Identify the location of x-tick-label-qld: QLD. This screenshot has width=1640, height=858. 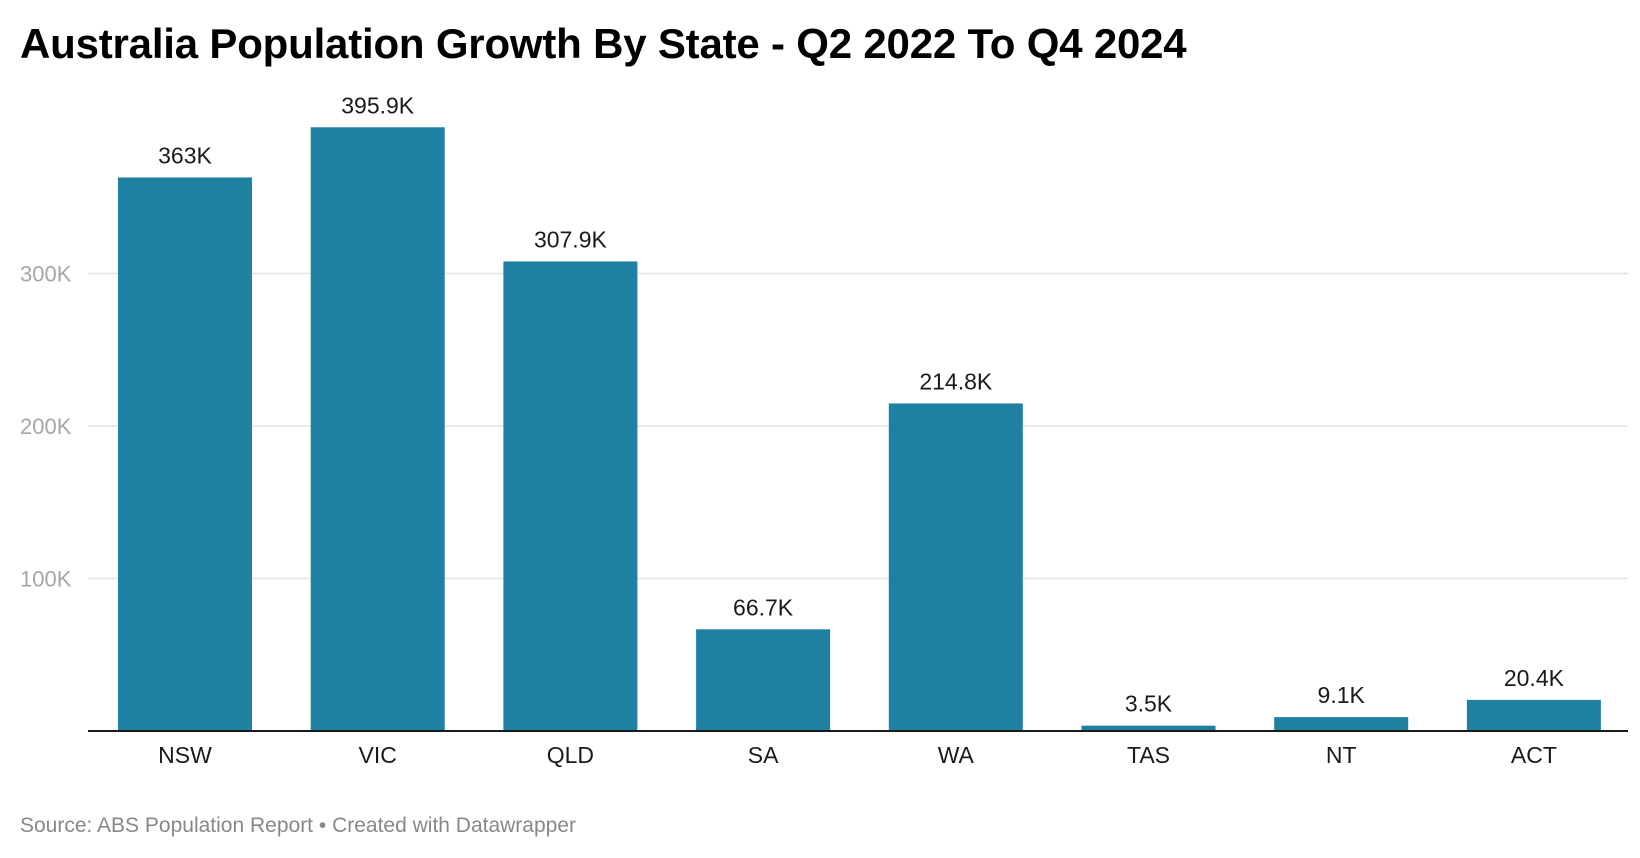
(570, 755).